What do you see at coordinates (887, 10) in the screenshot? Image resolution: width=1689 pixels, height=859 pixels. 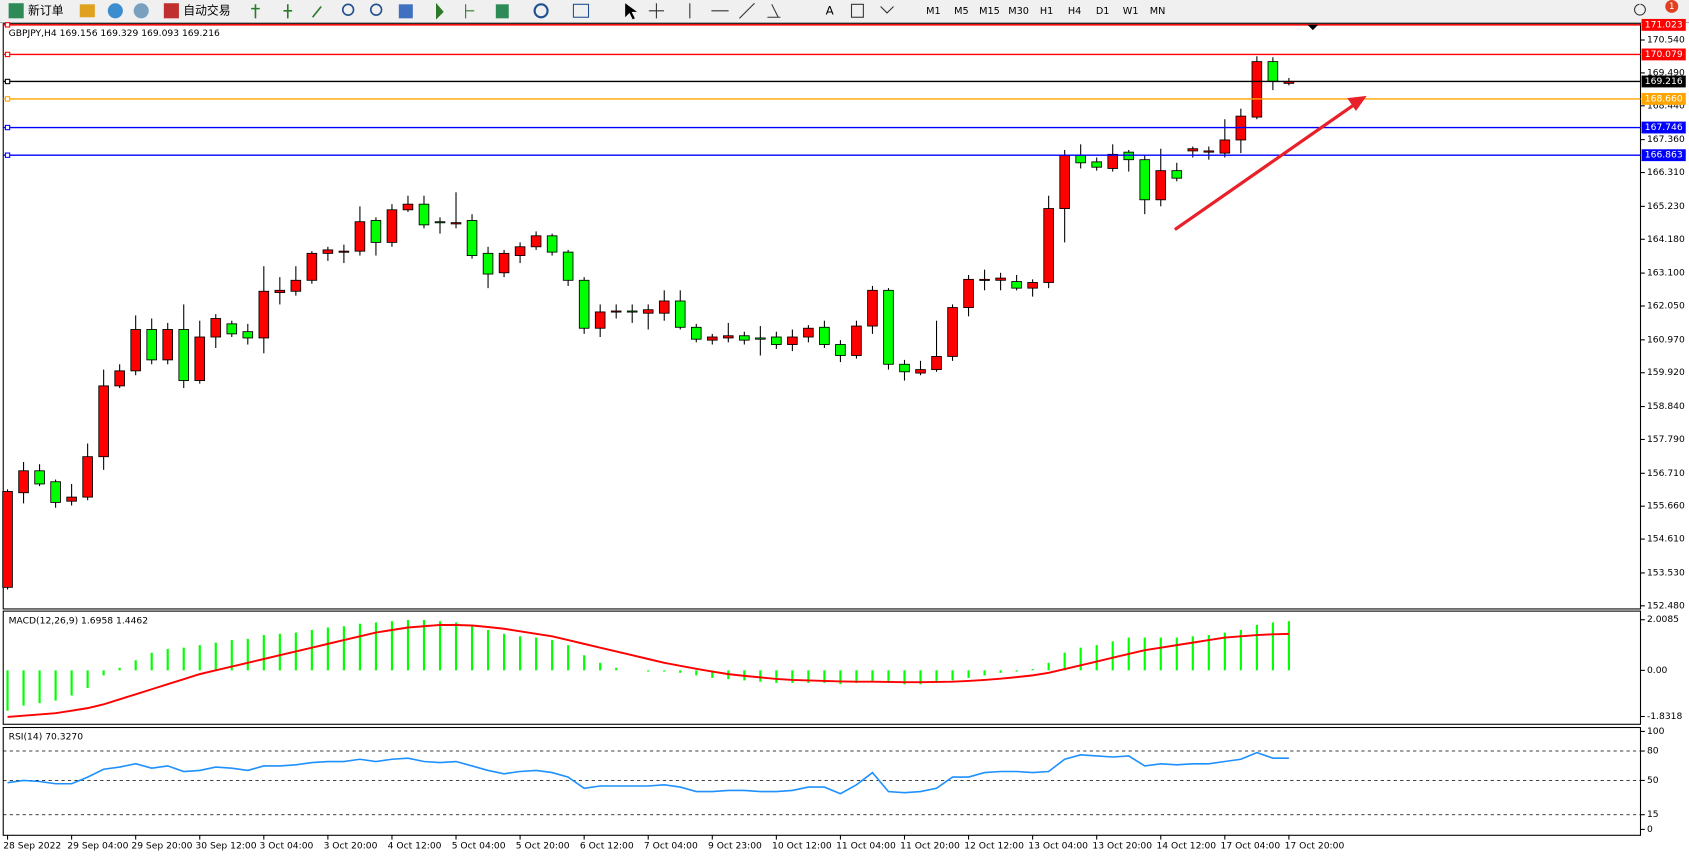 I see `shapes-tool` at bounding box center [887, 10].